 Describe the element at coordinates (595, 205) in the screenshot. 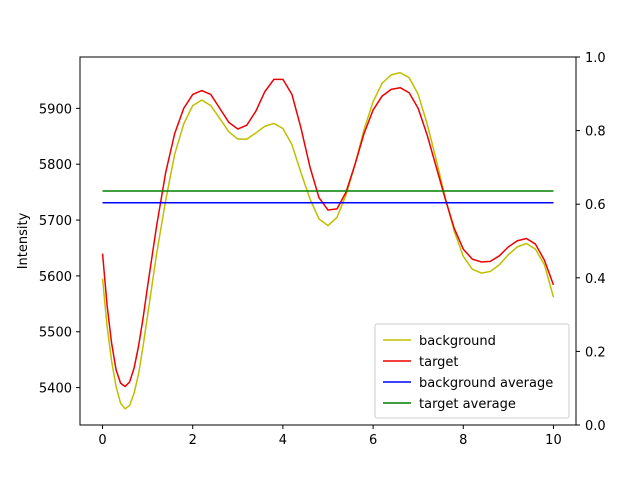

I see `y2-tick-label: 0.6` at that location.